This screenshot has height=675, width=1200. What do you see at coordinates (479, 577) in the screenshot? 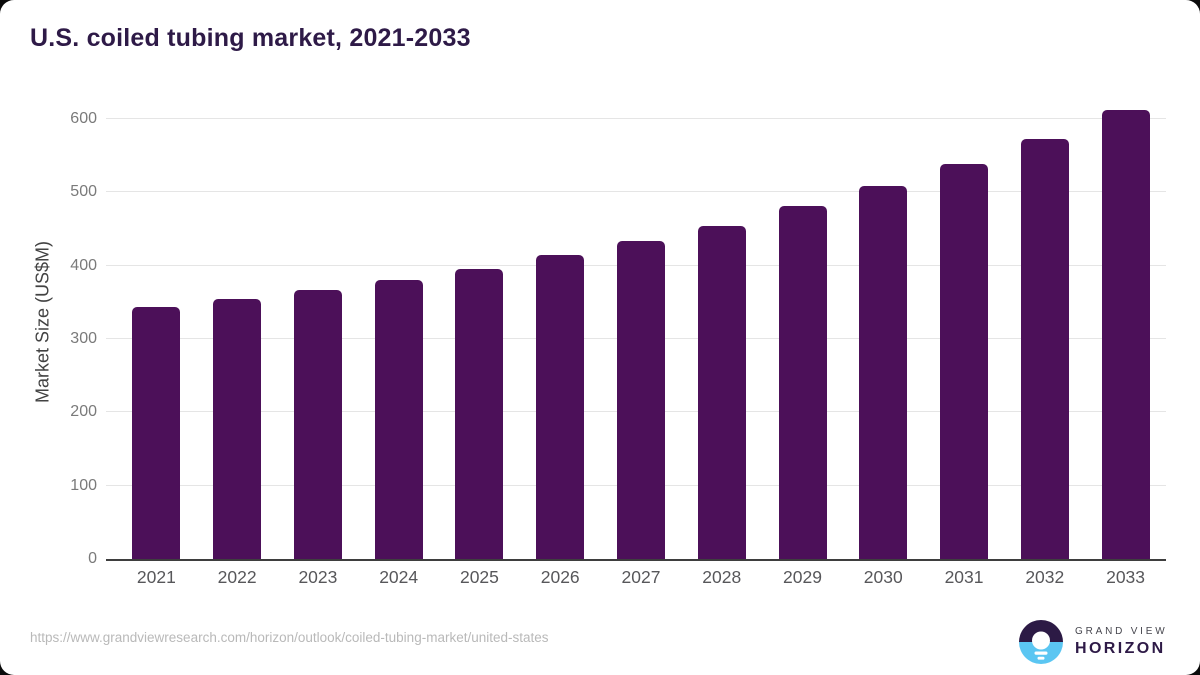
I see `x-tick-label-2025: 2025` at bounding box center [479, 577].